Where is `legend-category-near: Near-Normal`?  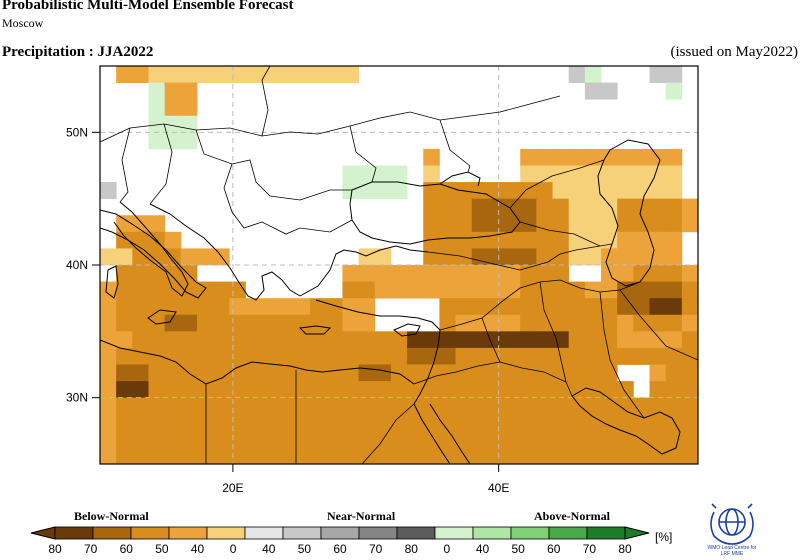
legend-category-near: Near-Normal is located at coordinates (361, 516).